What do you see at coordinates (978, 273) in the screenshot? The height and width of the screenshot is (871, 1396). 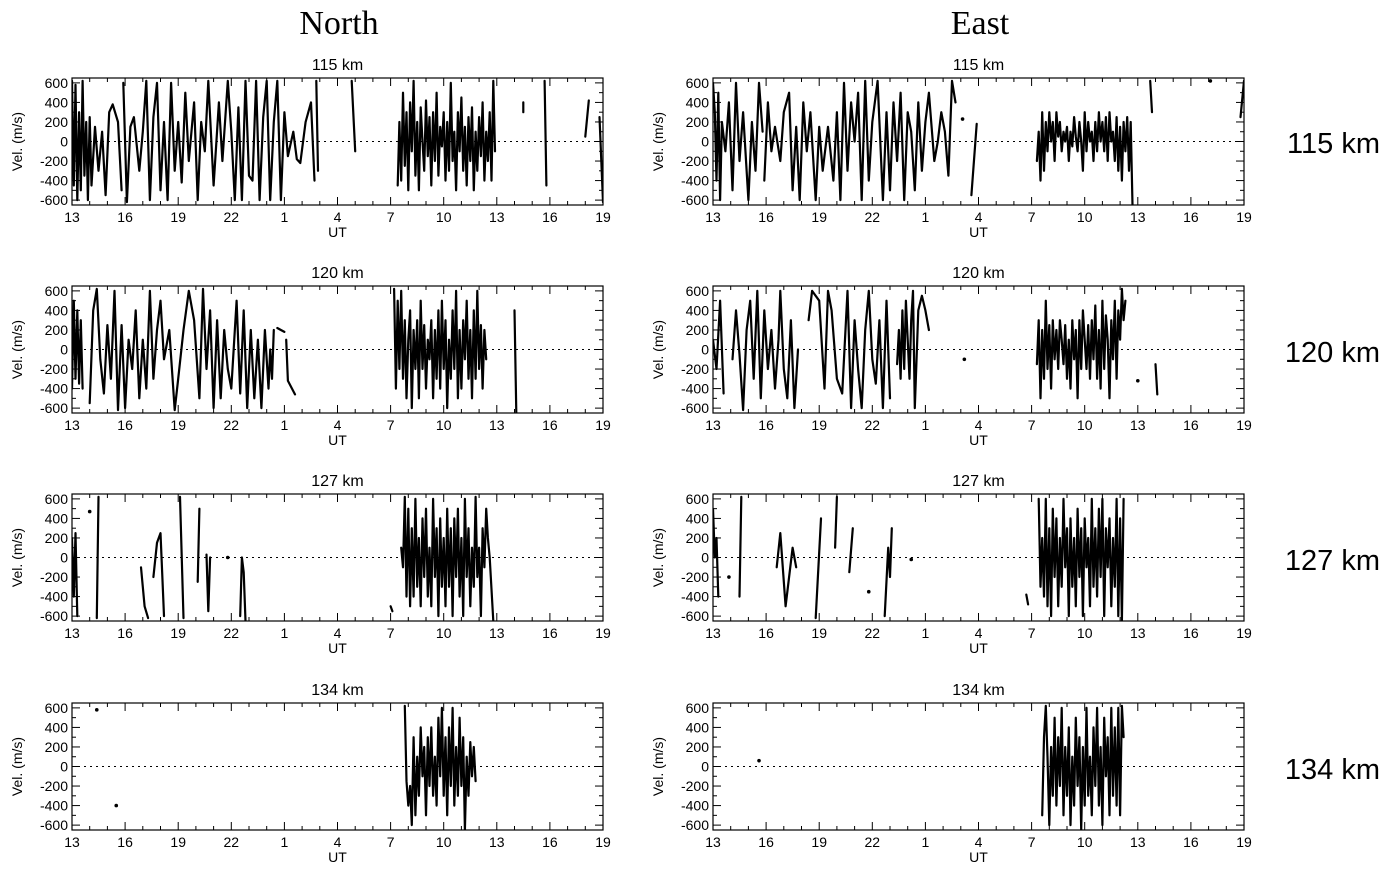 I see `panel-title: 120 km` at bounding box center [978, 273].